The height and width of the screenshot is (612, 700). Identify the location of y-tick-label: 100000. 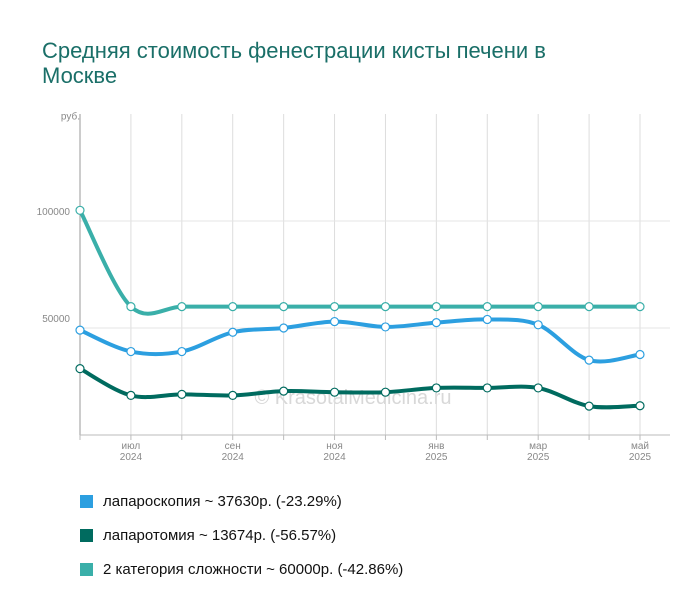
(54, 212).